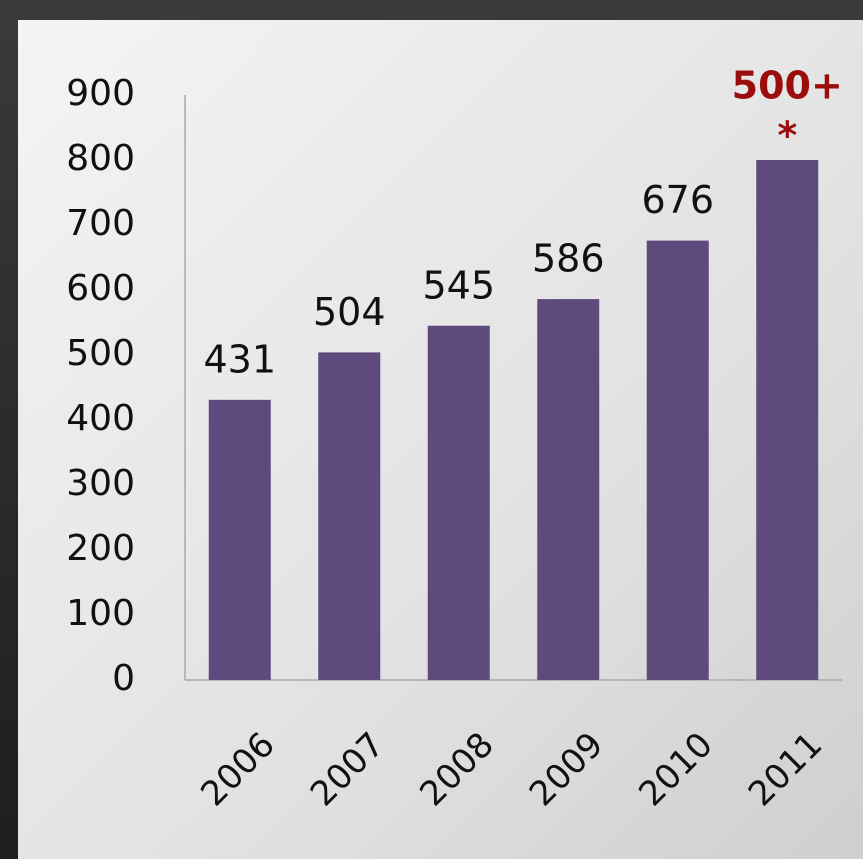 The width and height of the screenshot is (863, 859). Describe the element at coordinates (100, 613) in the screenshot. I see `y-tick-label: 100` at that location.